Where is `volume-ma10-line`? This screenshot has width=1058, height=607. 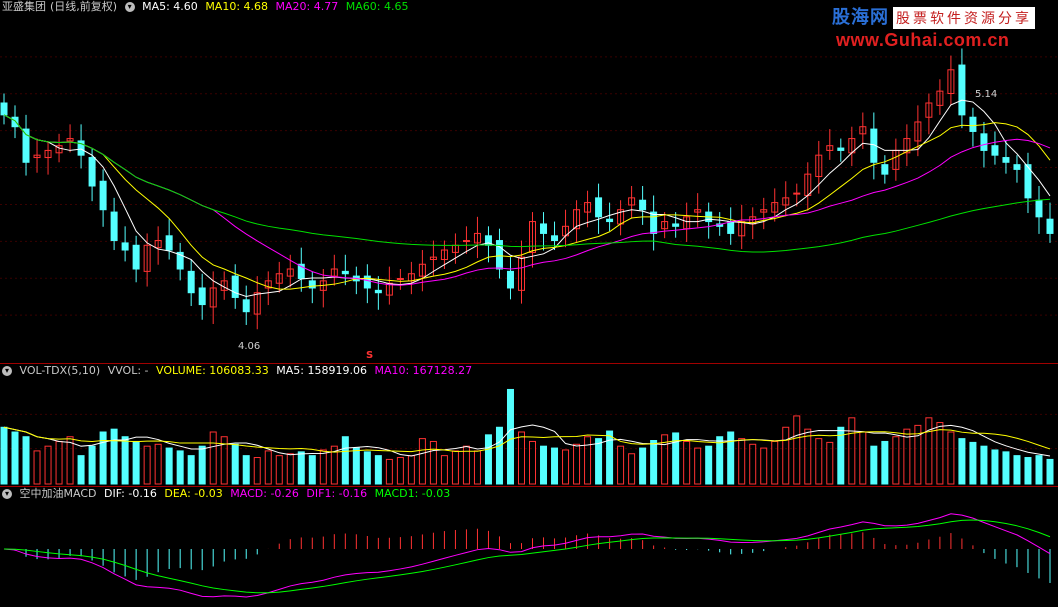 volume-ma10-line is located at coordinates (527, 439).